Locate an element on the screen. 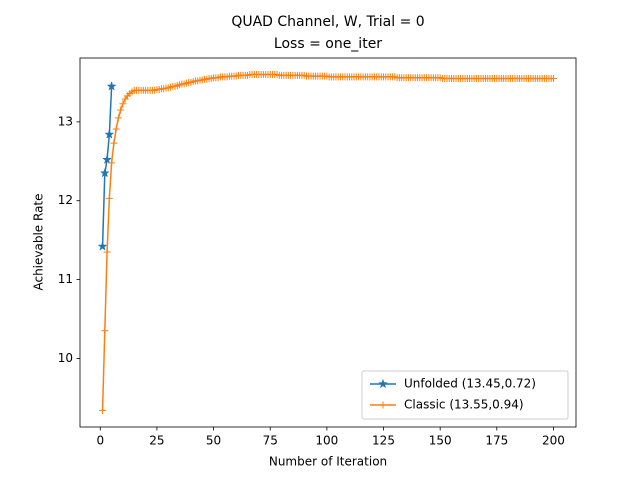 Image resolution: width=640 pixels, height=480 pixels. x-tick-label: 125 is located at coordinates (383, 441).